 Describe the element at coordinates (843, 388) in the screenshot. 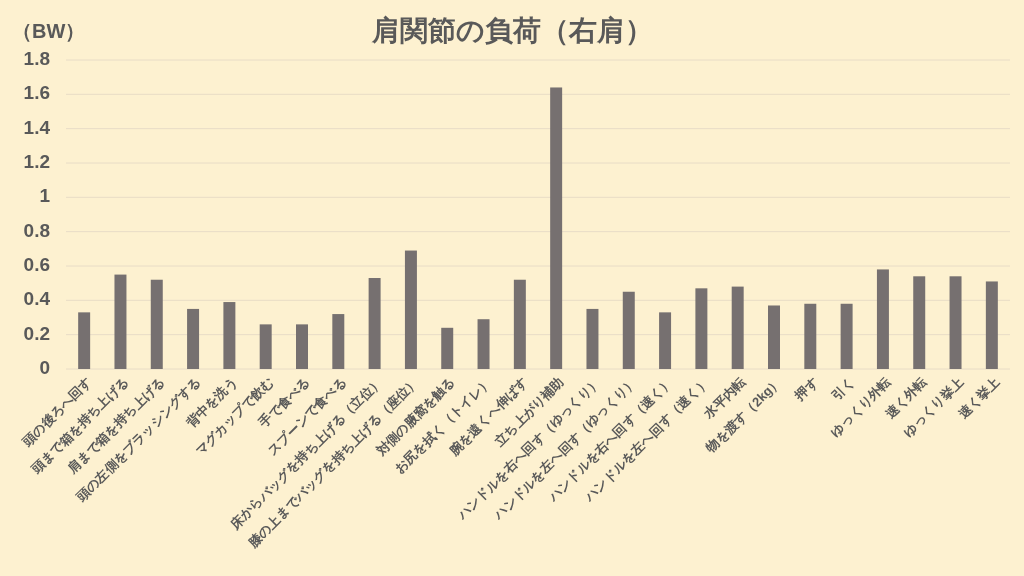

I see `x-tick-label: 引く` at that location.